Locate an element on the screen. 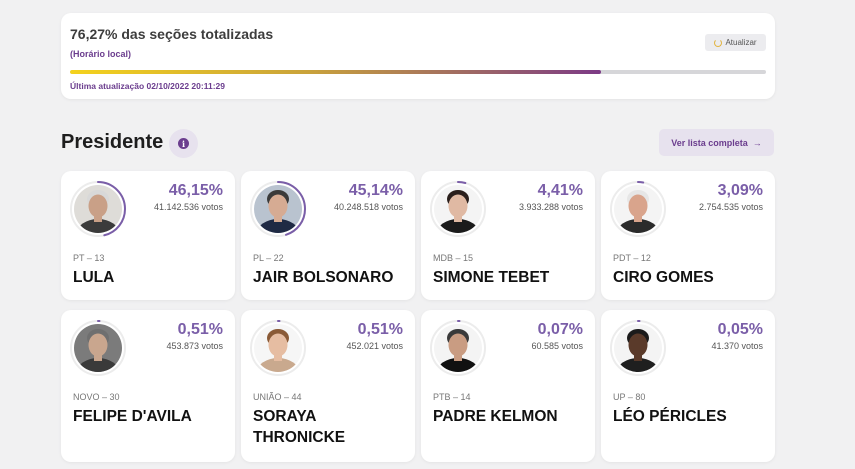 The width and height of the screenshot is (855, 469). info-button: i is located at coordinates (183, 143).